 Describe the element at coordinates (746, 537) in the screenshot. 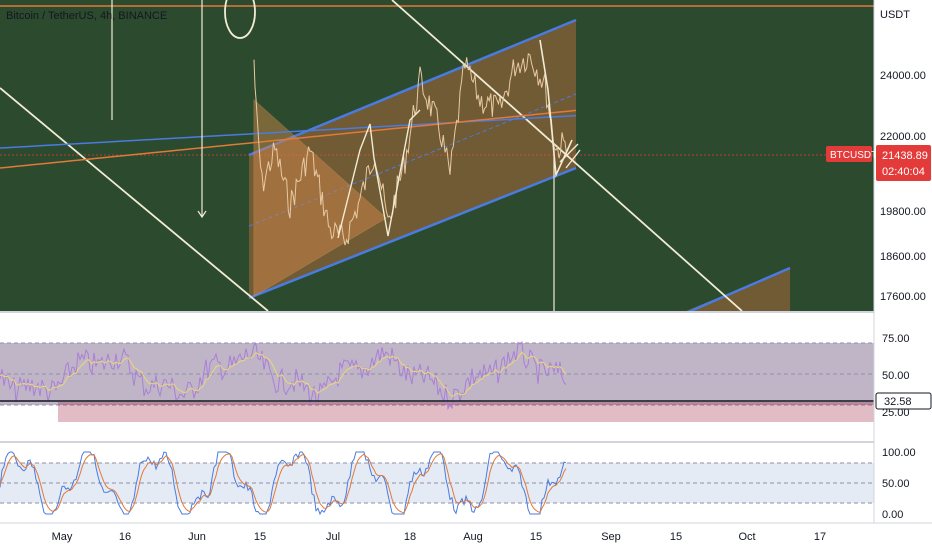

I see `time-tick-label: Oct` at that location.